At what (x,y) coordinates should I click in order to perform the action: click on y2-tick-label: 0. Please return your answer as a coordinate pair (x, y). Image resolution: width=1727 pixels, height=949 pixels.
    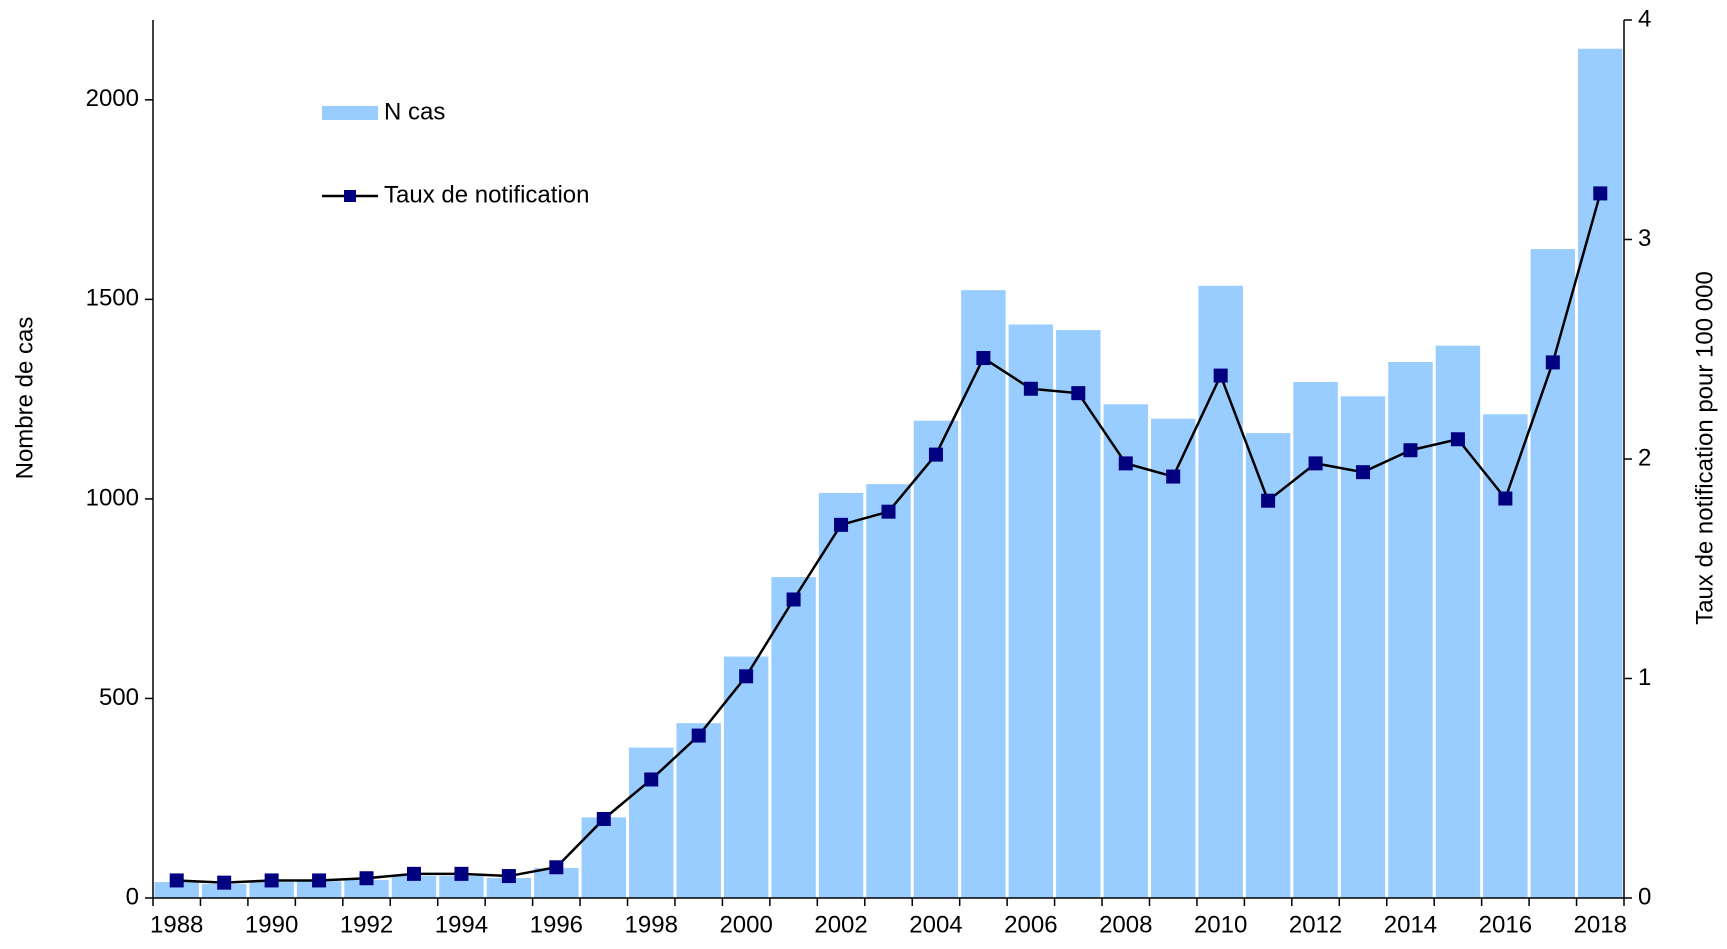
    Looking at the image, I should click on (1644, 896).